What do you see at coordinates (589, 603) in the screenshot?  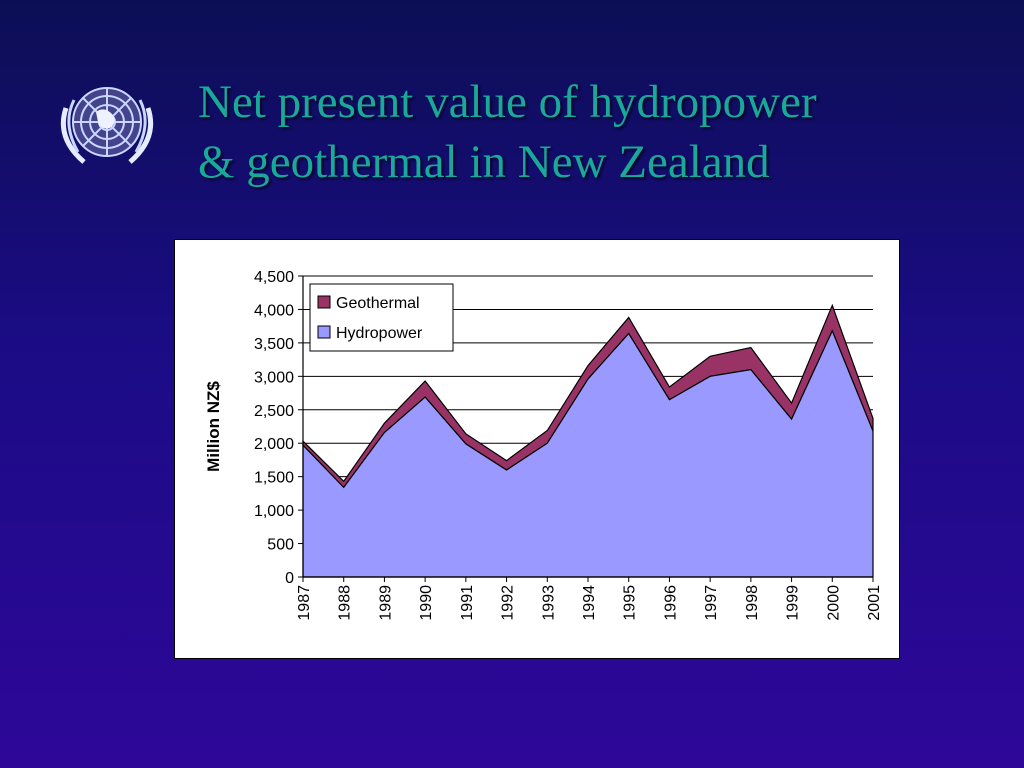 I see `x-tick-label: 1994` at bounding box center [589, 603].